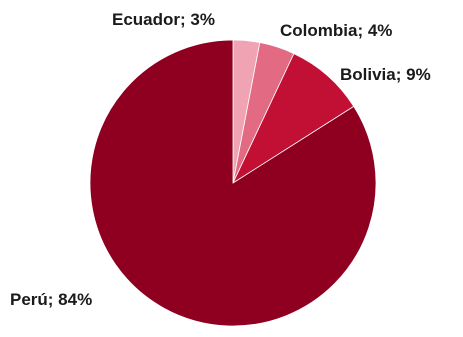 This screenshot has height=337, width=463. What do you see at coordinates (163, 19) in the screenshot?
I see `slice-label-ecuador: Ecuador; 3%` at bounding box center [163, 19].